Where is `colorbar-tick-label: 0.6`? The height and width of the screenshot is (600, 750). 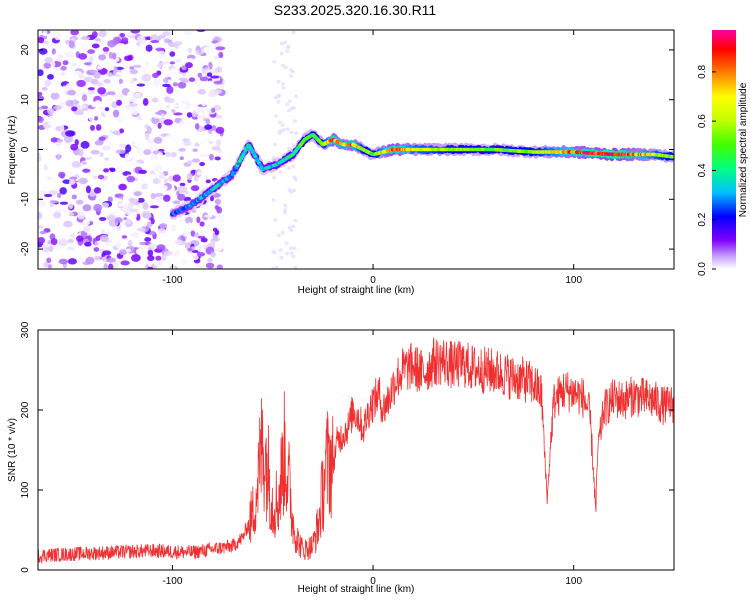 colorbar-tick-label: 0.6 is located at coordinates (702, 121).